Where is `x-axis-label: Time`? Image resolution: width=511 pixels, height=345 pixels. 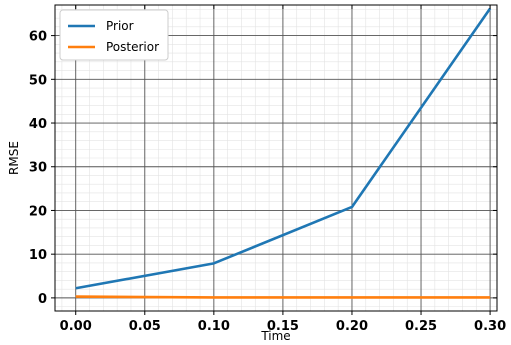
x-axis-label: Time is located at coordinates (275, 336).